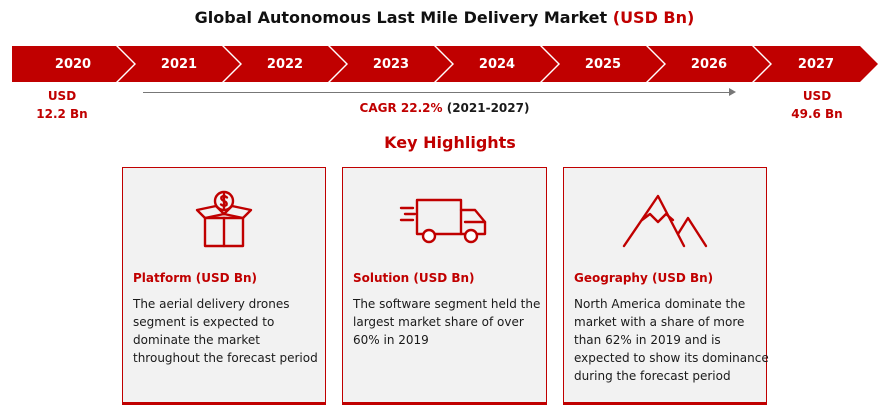 The height and width of the screenshot is (417, 889). What do you see at coordinates (816, 64) in the screenshot?
I see `timeline-year-2027: 2027` at bounding box center [816, 64].